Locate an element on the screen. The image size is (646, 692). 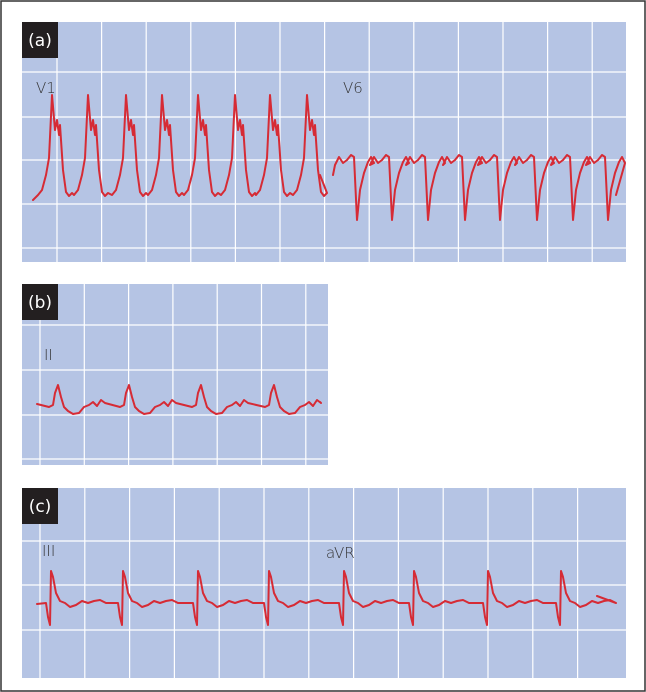
lead-label: II is located at coordinates (48, 355).